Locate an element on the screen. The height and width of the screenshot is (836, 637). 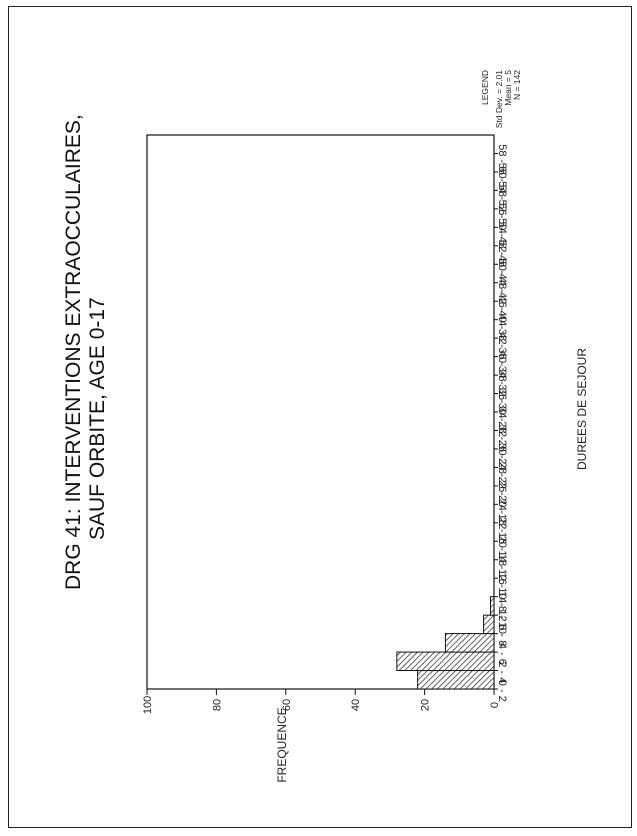
value-tick-label: 100 is located at coordinates (148, 705).